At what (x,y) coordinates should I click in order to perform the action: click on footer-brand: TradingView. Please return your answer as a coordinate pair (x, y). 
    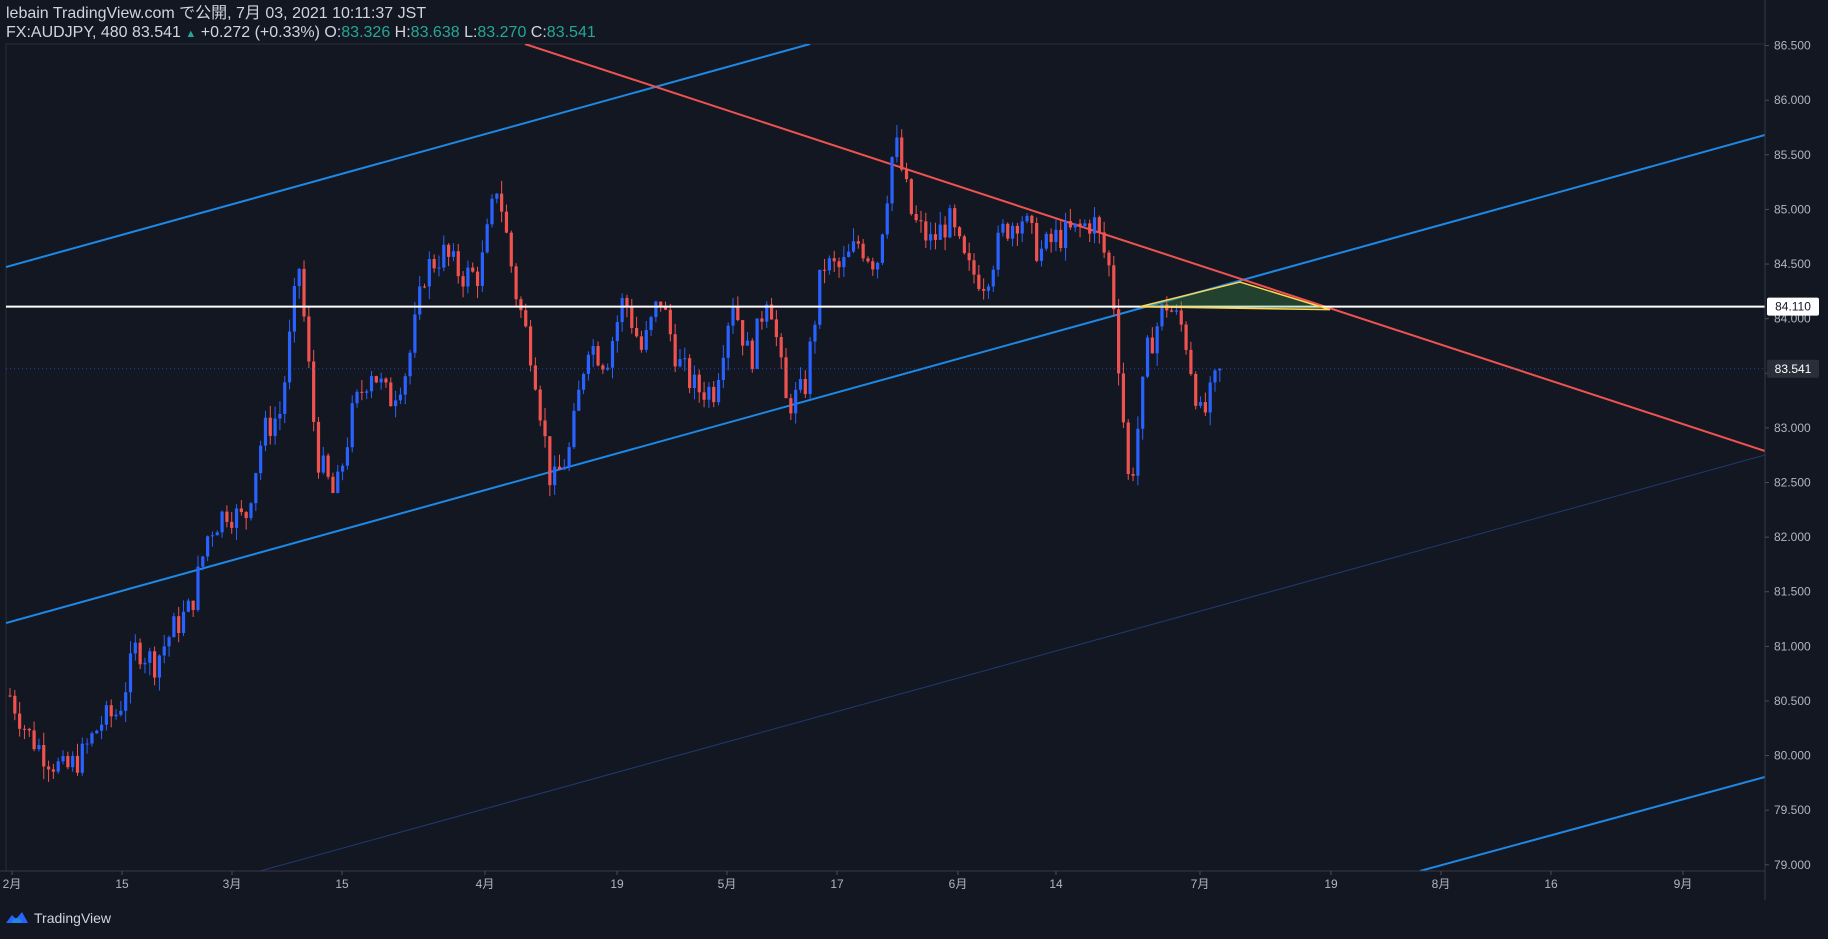
    Looking at the image, I should click on (57, 918).